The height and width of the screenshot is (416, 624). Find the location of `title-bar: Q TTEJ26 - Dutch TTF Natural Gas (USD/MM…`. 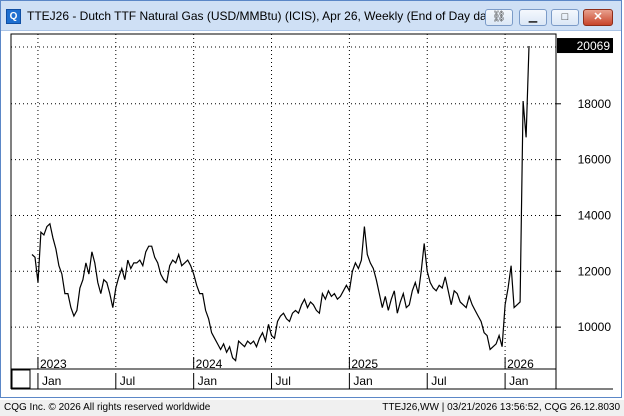

title-bar: Q TTEJ26 - Dutch TTF Natural Gas (USD/MM… is located at coordinates (311, 16).